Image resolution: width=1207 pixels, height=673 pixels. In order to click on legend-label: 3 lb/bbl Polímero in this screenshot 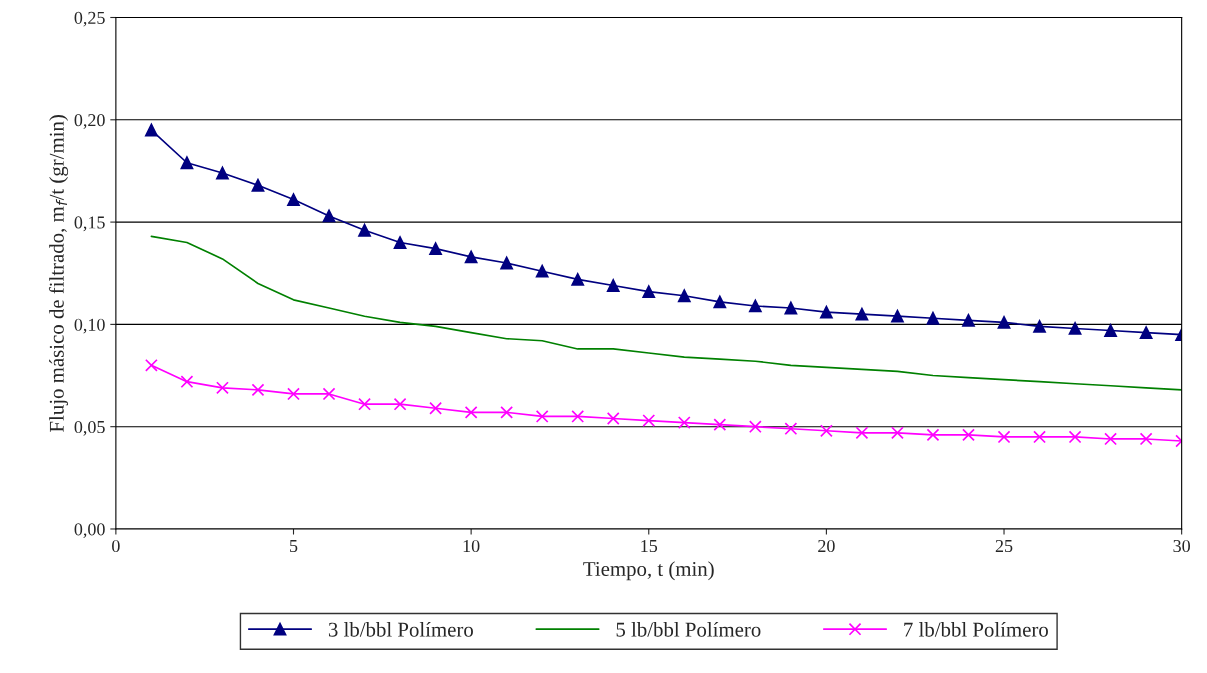, I will do `click(400, 629)`.